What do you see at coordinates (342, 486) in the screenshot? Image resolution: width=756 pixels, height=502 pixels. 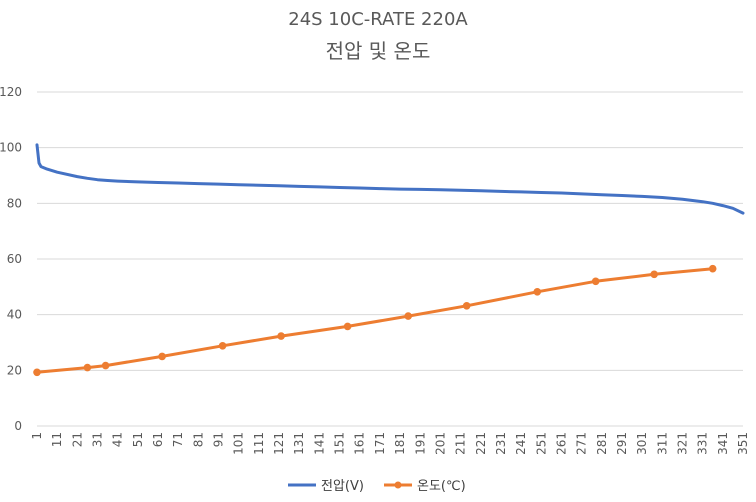 I see `legend-label-voltage: 전압(V)` at bounding box center [342, 486].